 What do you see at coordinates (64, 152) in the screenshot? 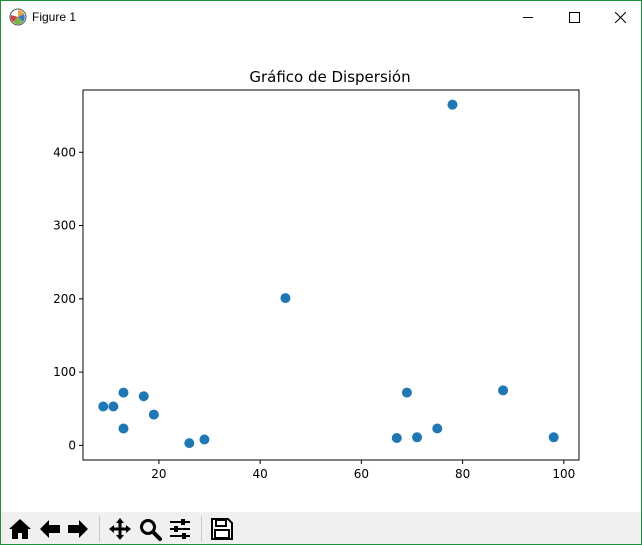
I see `y-tick-label: 400` at bounding box center [64, 152].